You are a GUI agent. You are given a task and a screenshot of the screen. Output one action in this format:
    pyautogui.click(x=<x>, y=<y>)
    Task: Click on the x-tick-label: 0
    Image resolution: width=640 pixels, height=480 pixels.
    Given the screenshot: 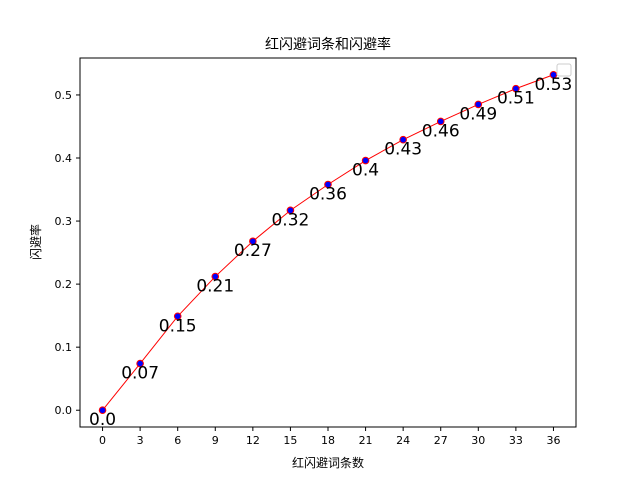 What is the action you would take?
    pyautogui.click(x=102, y=440)
    